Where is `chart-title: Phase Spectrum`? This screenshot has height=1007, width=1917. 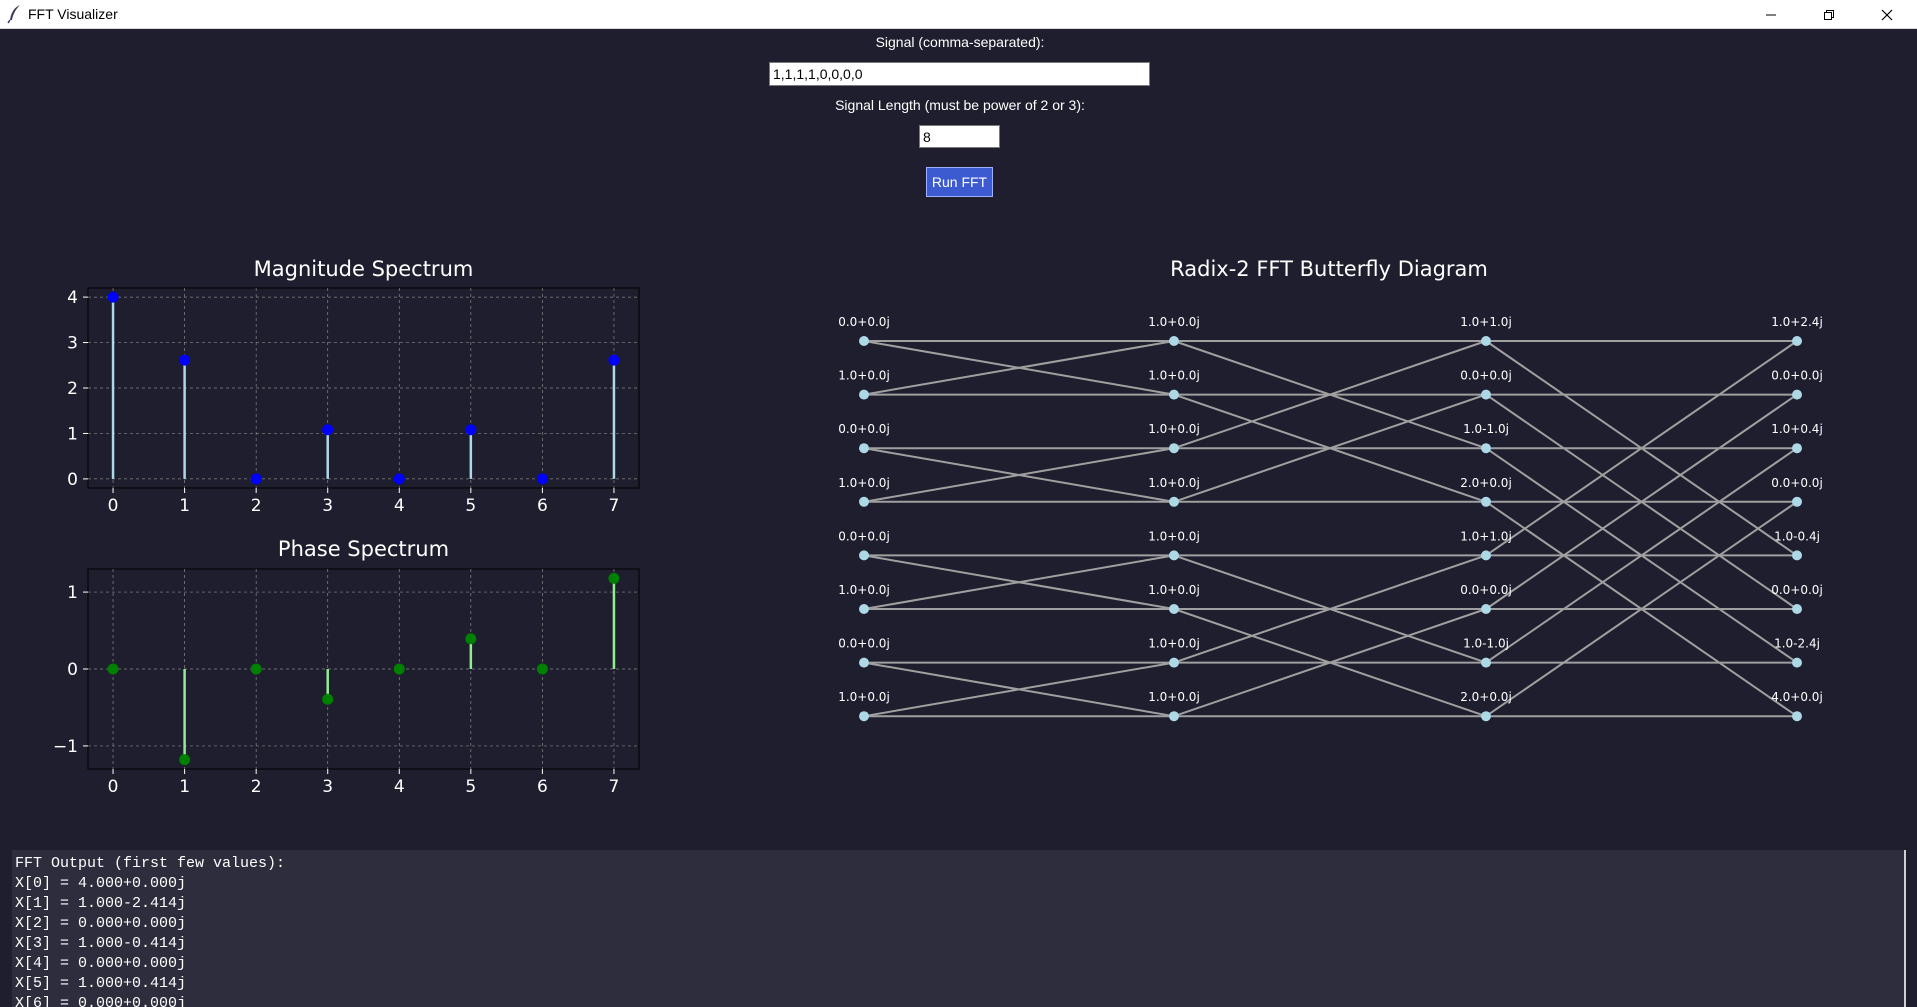 chart-title: Phase Spectrum is located at coordinates (363, 549).